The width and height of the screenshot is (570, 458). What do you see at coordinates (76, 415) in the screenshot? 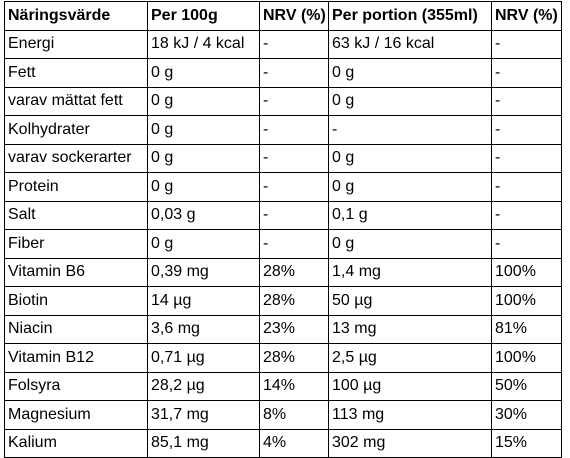
I see `nutrient-name-cell: Magnesium` at bounding box center [76, 415].